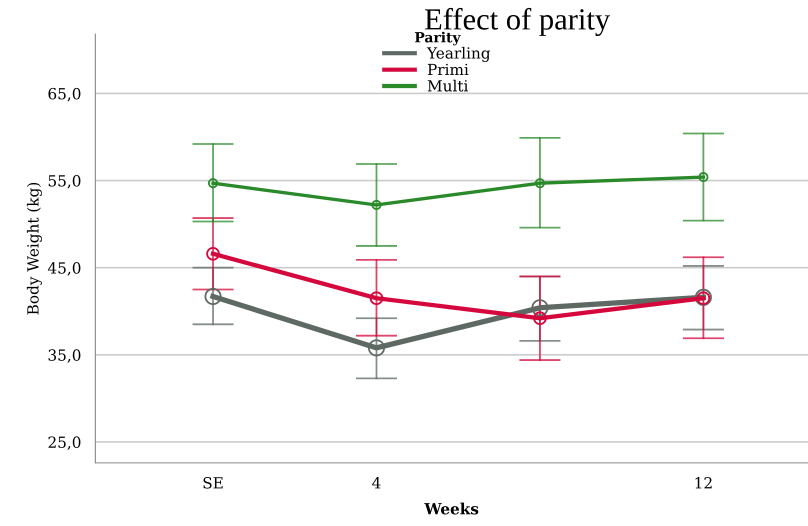  I want to click on y-tick-label: 65,0, so click(64, 95).